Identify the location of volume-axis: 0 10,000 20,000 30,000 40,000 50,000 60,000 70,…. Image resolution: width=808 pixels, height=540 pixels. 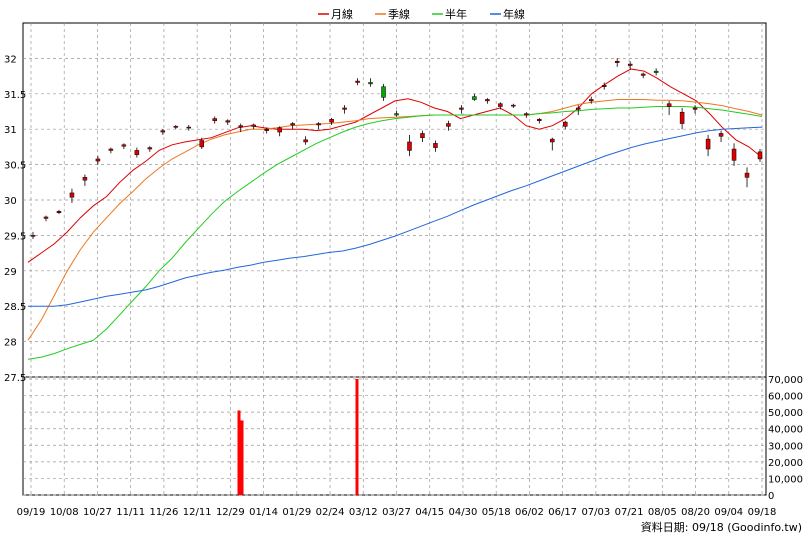
(785, 438).